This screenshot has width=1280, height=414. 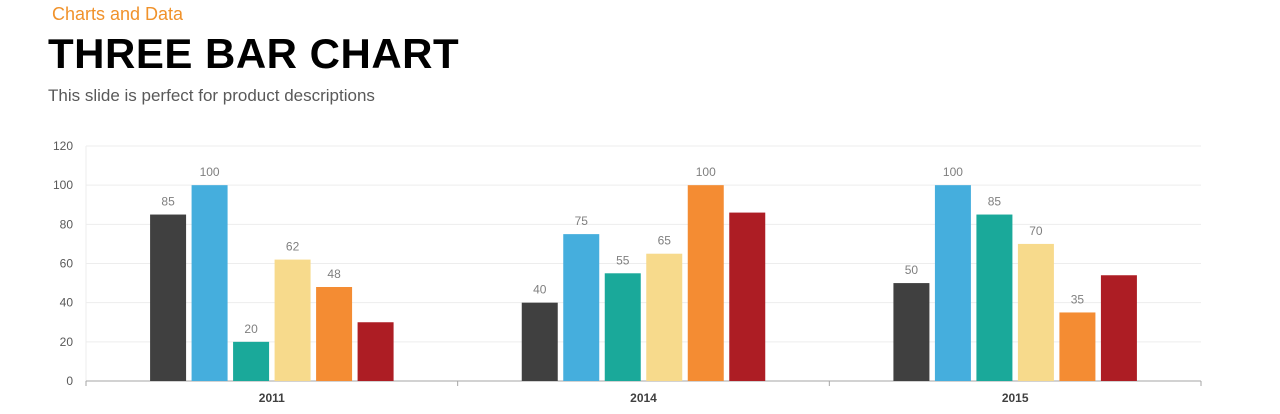 I want to click on bar-value-label: 70, so click(x=1036, y=231).